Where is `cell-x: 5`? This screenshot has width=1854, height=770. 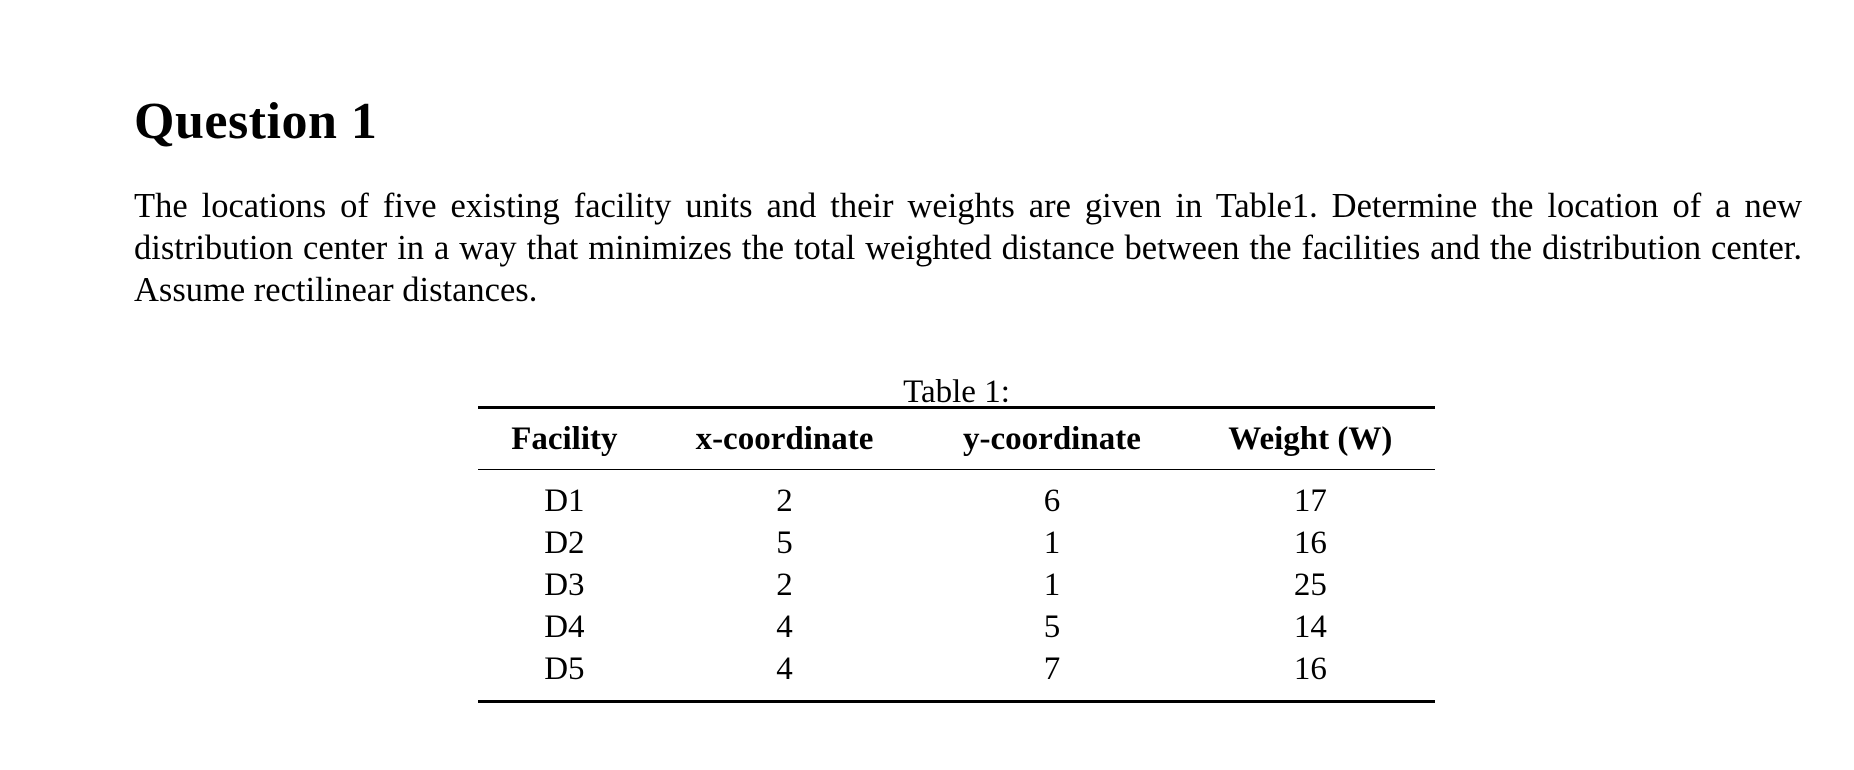 cell-x: 5 is located at coordinates (784, 543).